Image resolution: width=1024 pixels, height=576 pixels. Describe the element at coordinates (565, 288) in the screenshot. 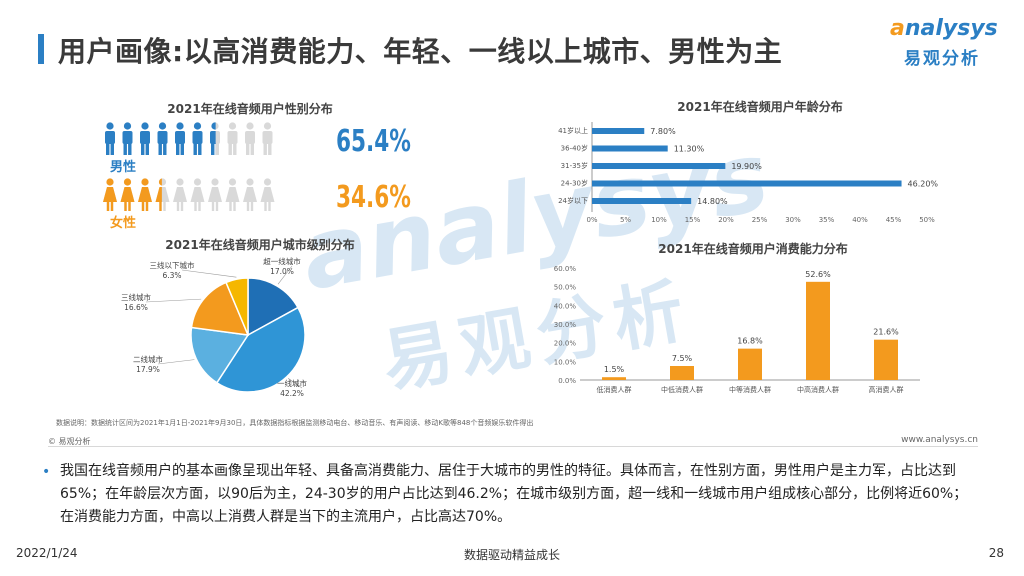

I see `consumption-y-tick: 50.0%` at that location.